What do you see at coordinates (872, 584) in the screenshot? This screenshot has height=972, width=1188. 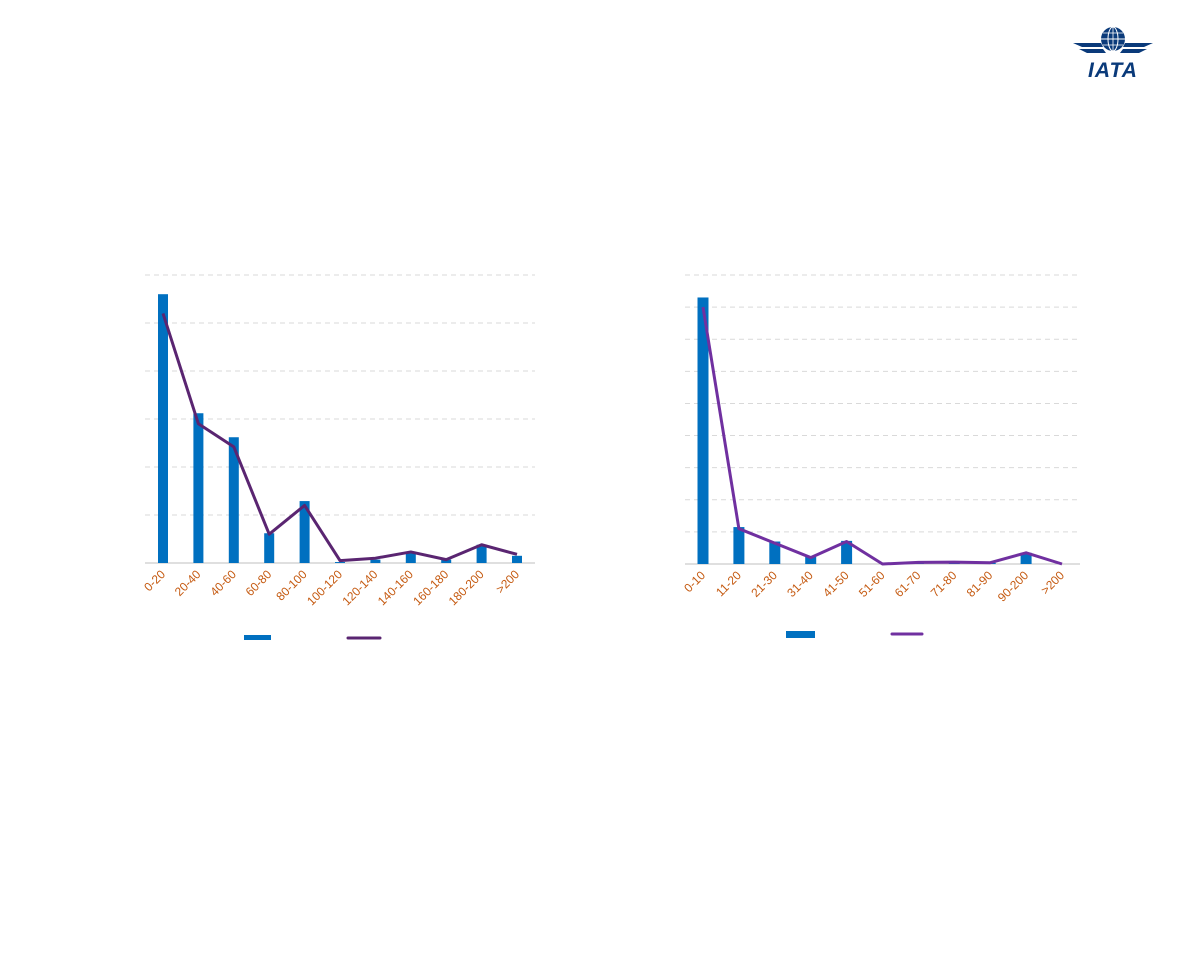 I see `x-tick-label: 51-60` at bounding box center [872, 584].